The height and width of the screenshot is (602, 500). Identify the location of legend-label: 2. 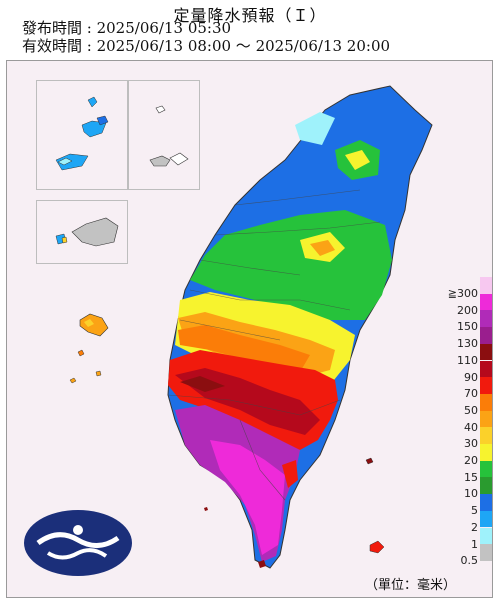
(474, 527).